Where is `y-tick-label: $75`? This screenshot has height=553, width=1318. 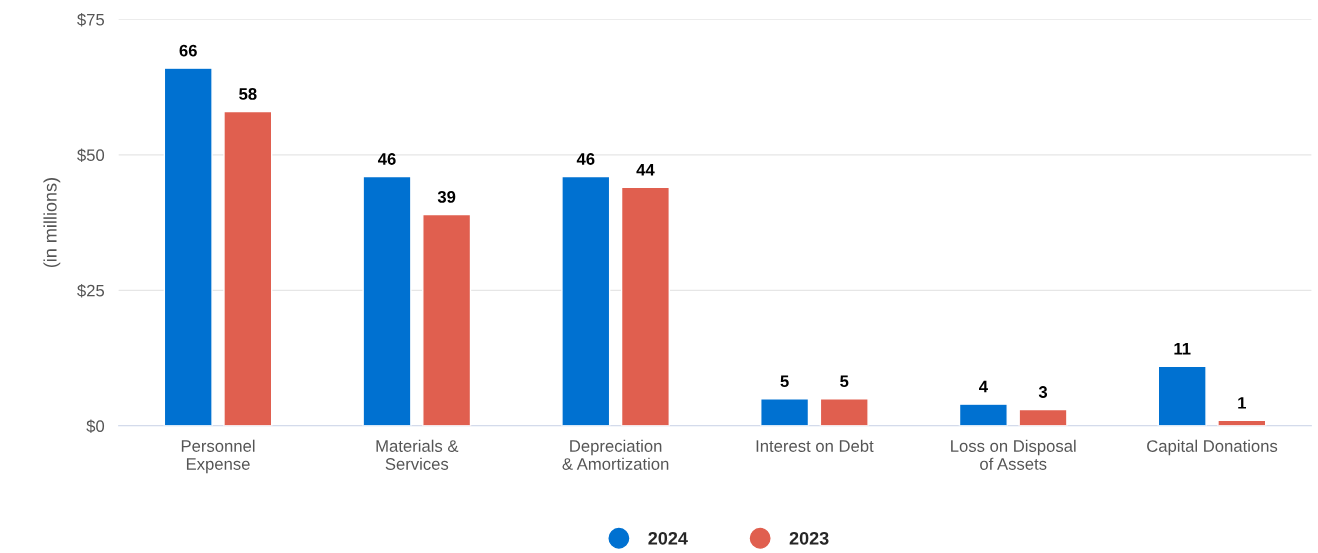 y-tick-label: $75 is located at coordinates (91, 20).